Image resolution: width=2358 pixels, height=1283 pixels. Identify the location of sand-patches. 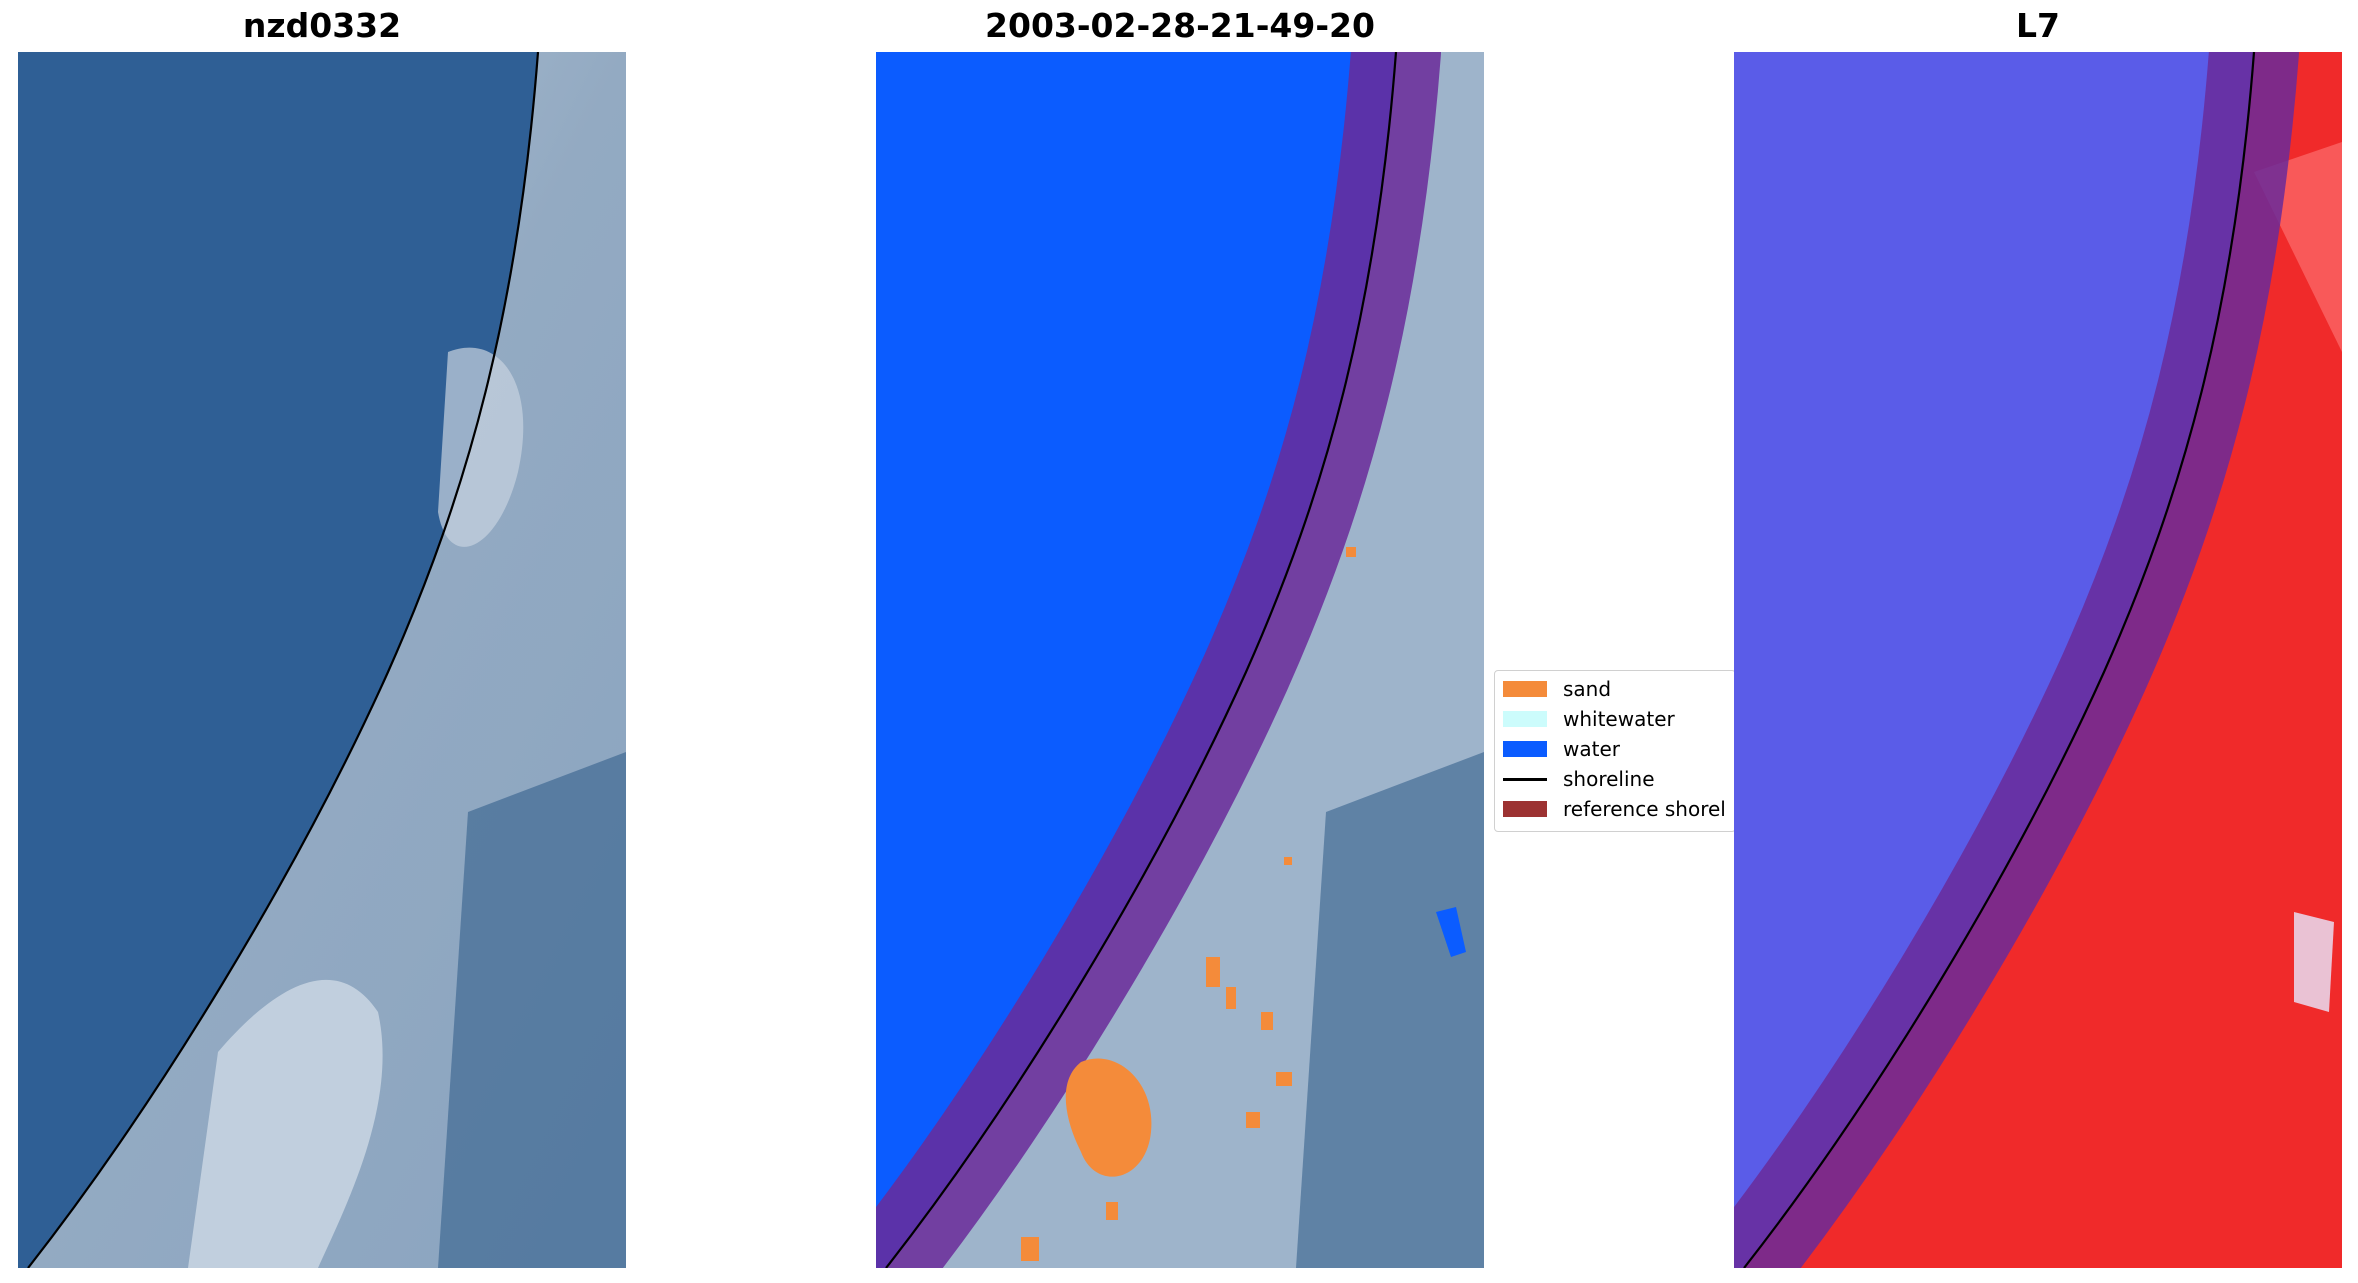
(1188, 904).